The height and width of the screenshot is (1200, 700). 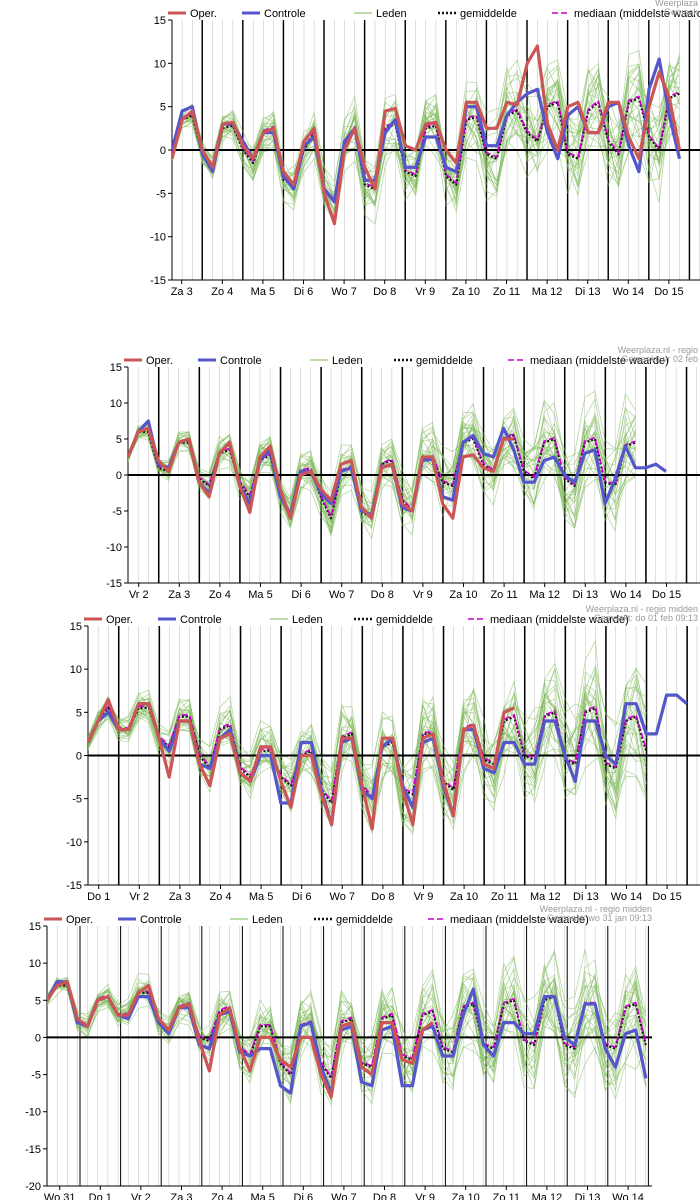 What do you see at coordinates (676, 4) in the screenshot?
I see `watermark-text: Weerplaza` at bounding box center [676, 4].